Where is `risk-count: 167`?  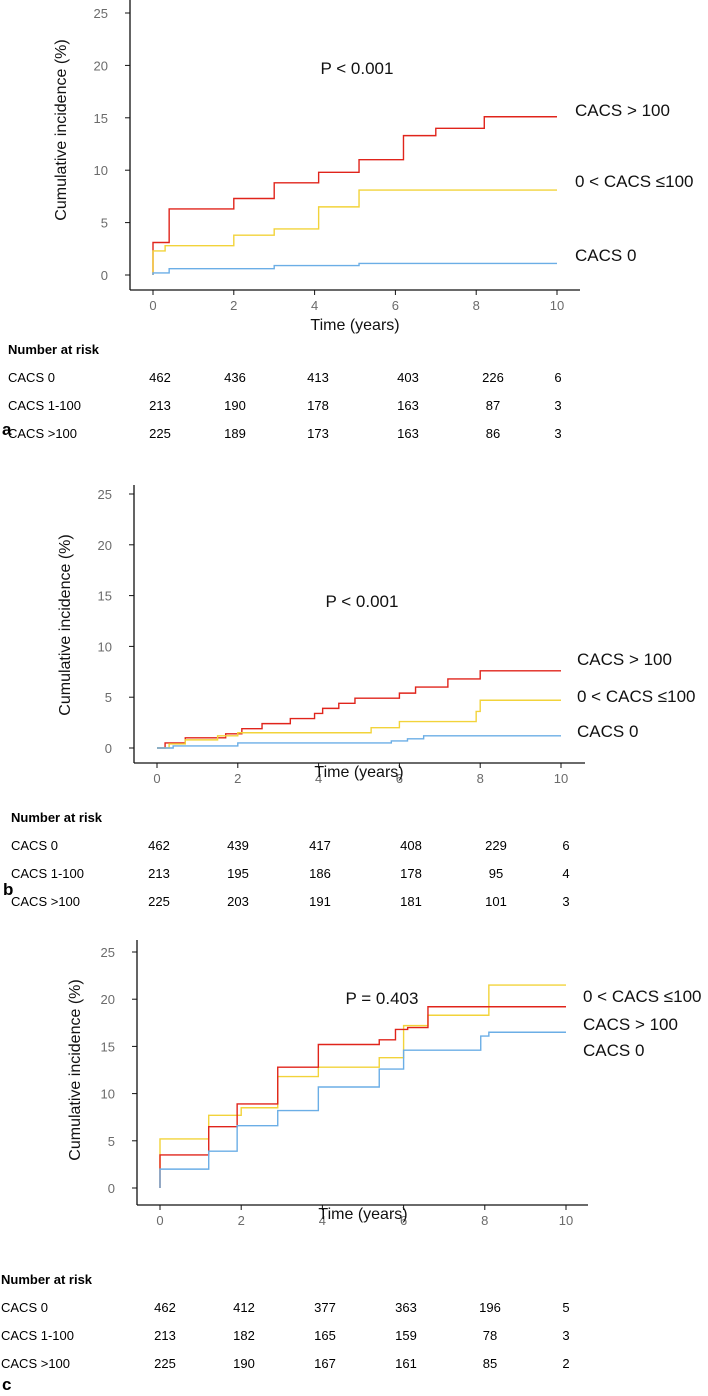 risk-count: 167 is located at coordinates (325, 1363).